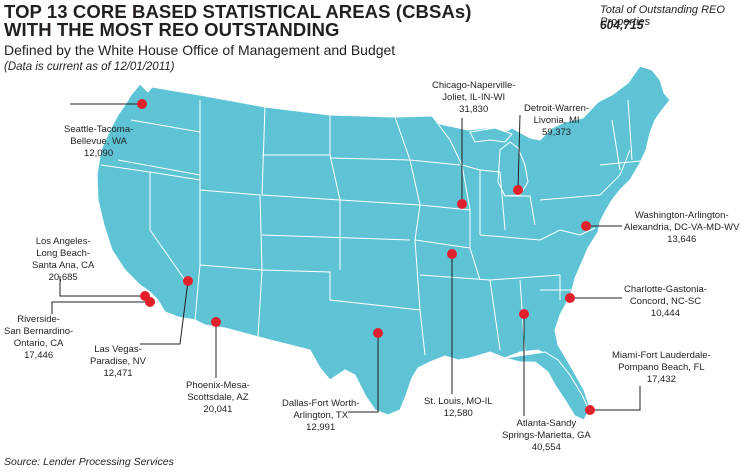 This screenshot has width=740, height=473. I want to click on data-date-note: (Data is current as of 12/01/2011), so click(89, 67).